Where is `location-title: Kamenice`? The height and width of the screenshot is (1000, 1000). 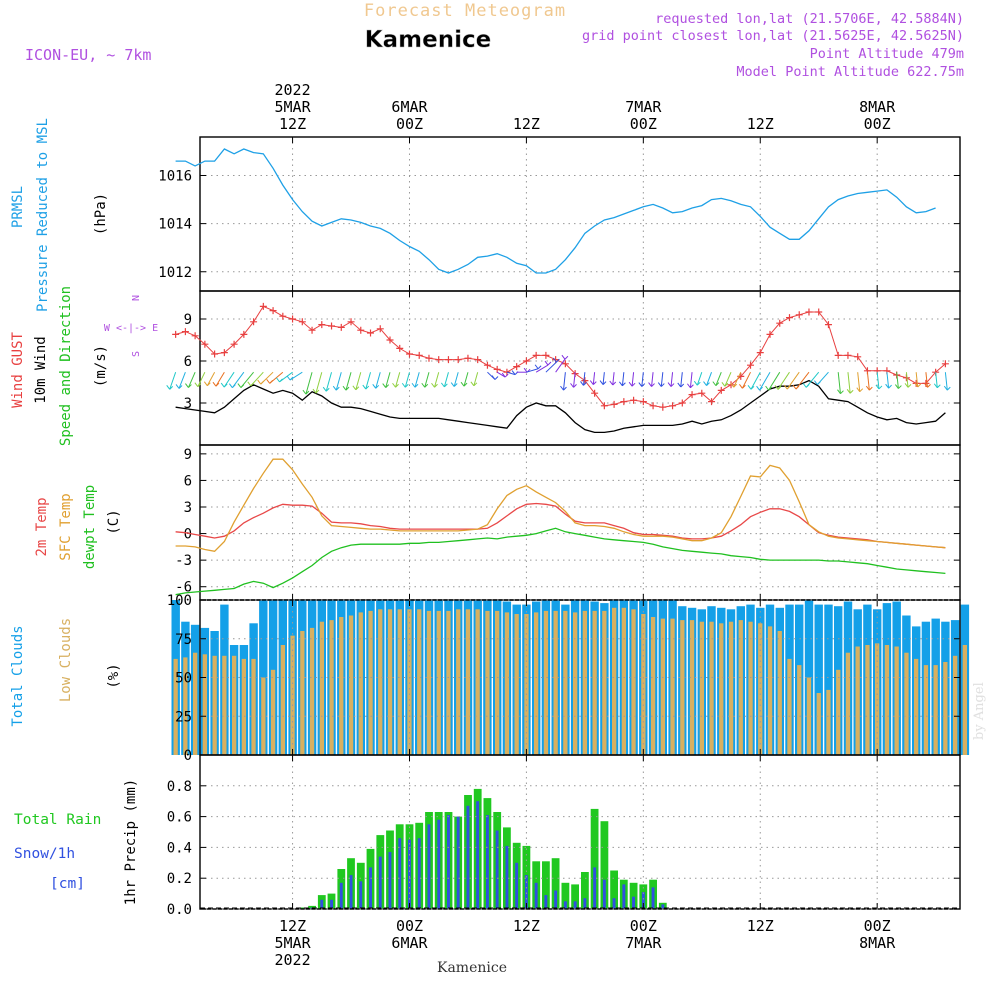 location-title: Kamenice is located at coordinates (428, 40).